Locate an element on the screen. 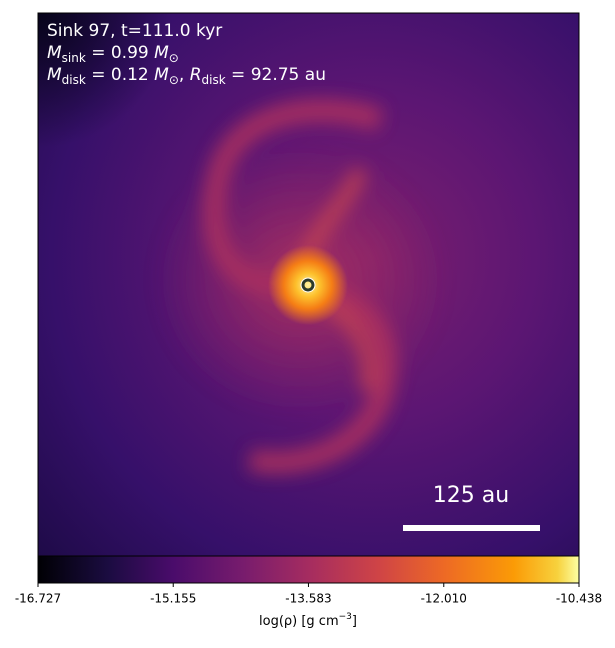  subscript: sink is located at coordinates (74, 58).